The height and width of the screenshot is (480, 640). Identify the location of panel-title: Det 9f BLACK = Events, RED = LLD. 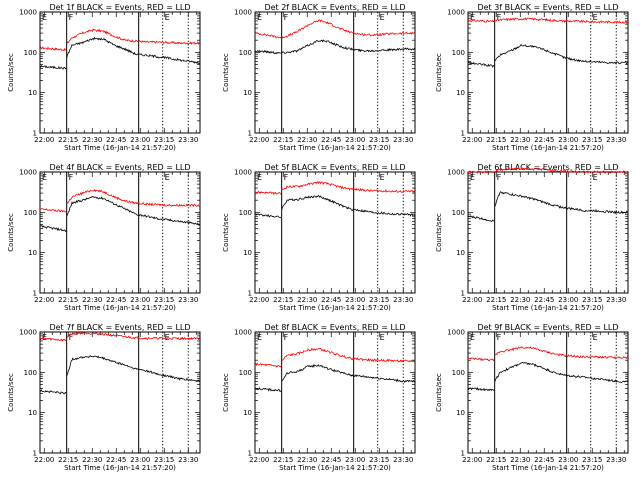
(547, 327).